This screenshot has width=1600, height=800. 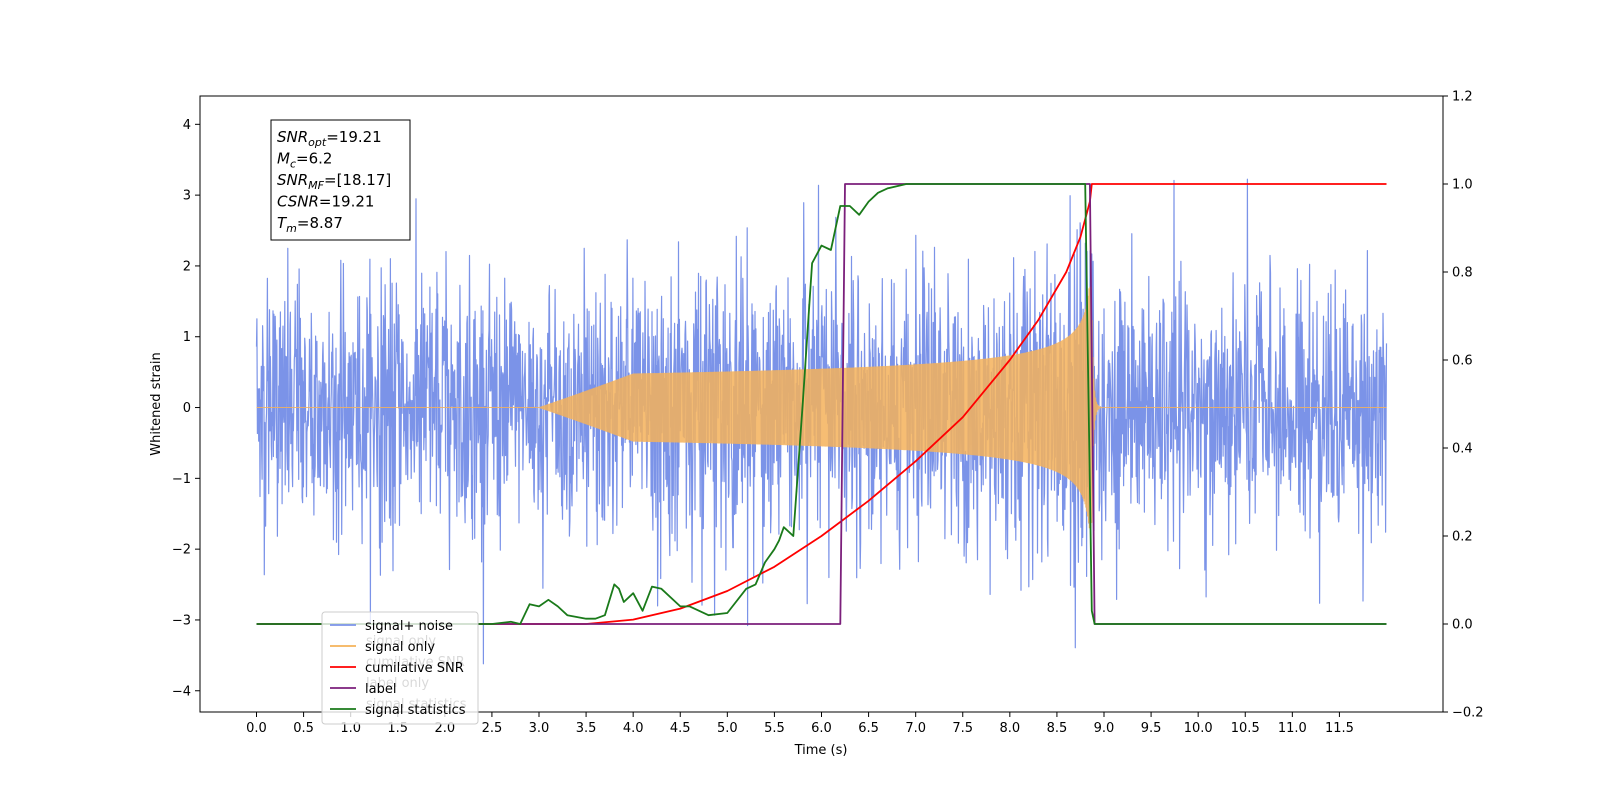 I want to click on y-right-tick-label: 0.4, so click(x=1462, y=449).